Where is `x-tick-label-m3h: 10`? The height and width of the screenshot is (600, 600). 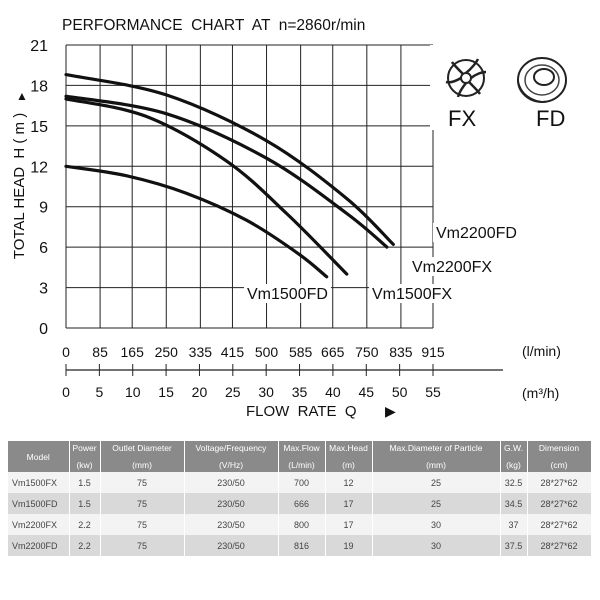 x-tick-label-m3h: 10 is located at coordinates (133, 392).